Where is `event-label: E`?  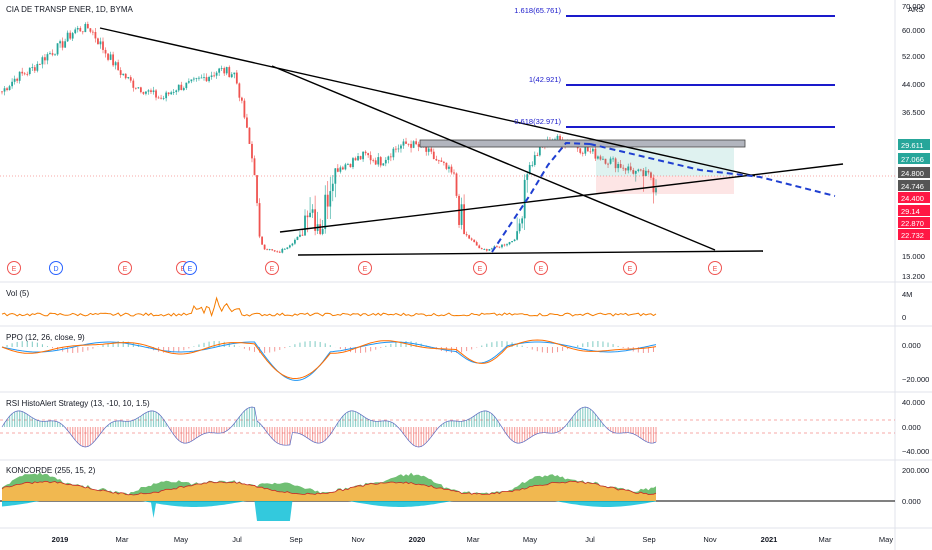 event-label: E is located at coordinates (480, 269).